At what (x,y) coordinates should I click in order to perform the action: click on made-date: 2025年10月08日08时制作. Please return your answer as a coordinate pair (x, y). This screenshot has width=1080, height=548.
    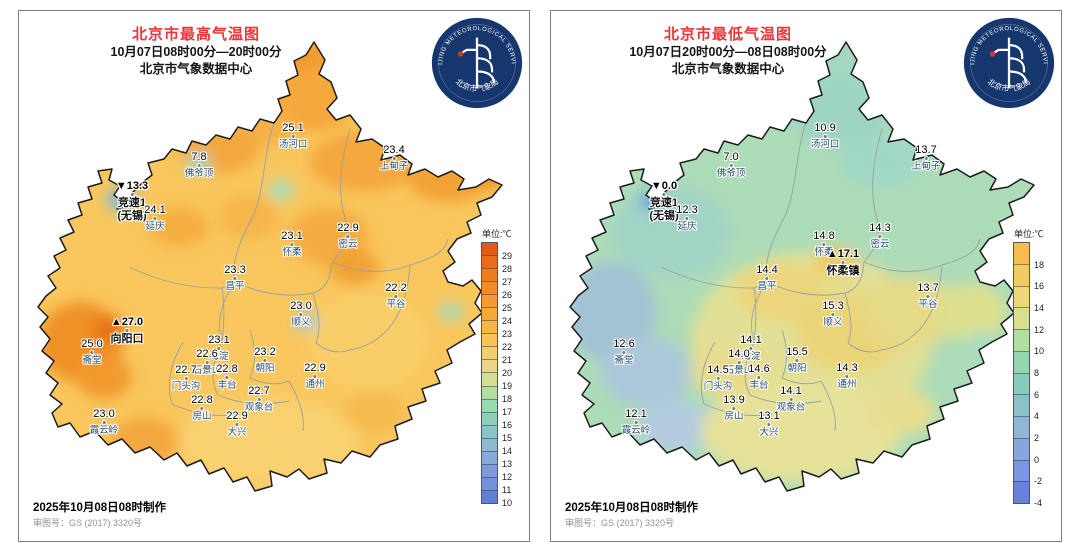
    Looking at the image, I should click on (99, 508).